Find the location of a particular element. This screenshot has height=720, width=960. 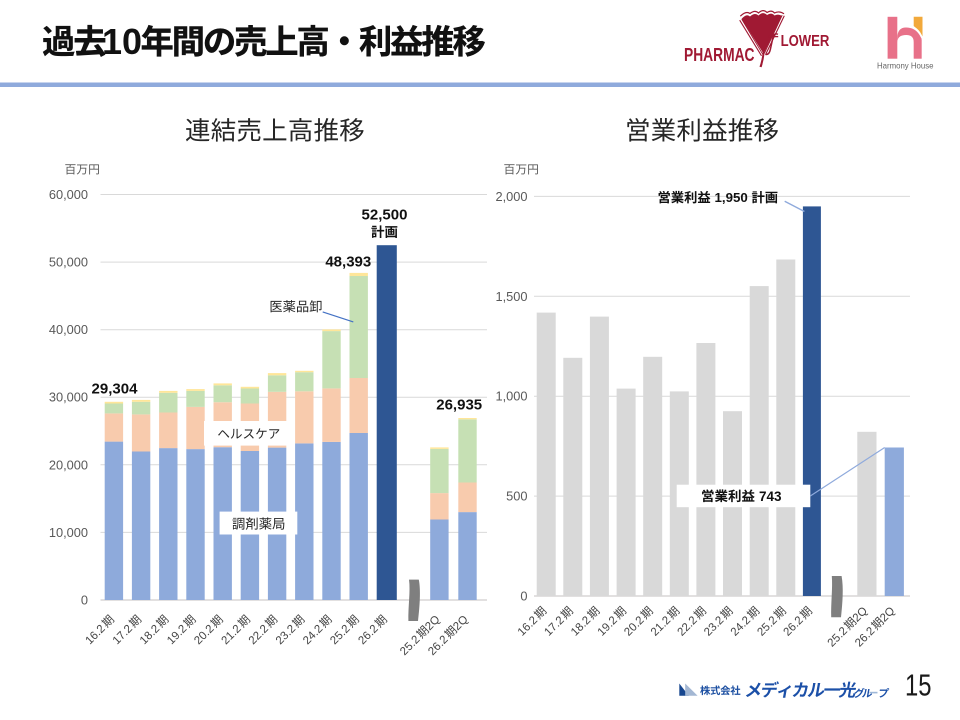

svg-text: 500 is located at coordinates (516, 496).